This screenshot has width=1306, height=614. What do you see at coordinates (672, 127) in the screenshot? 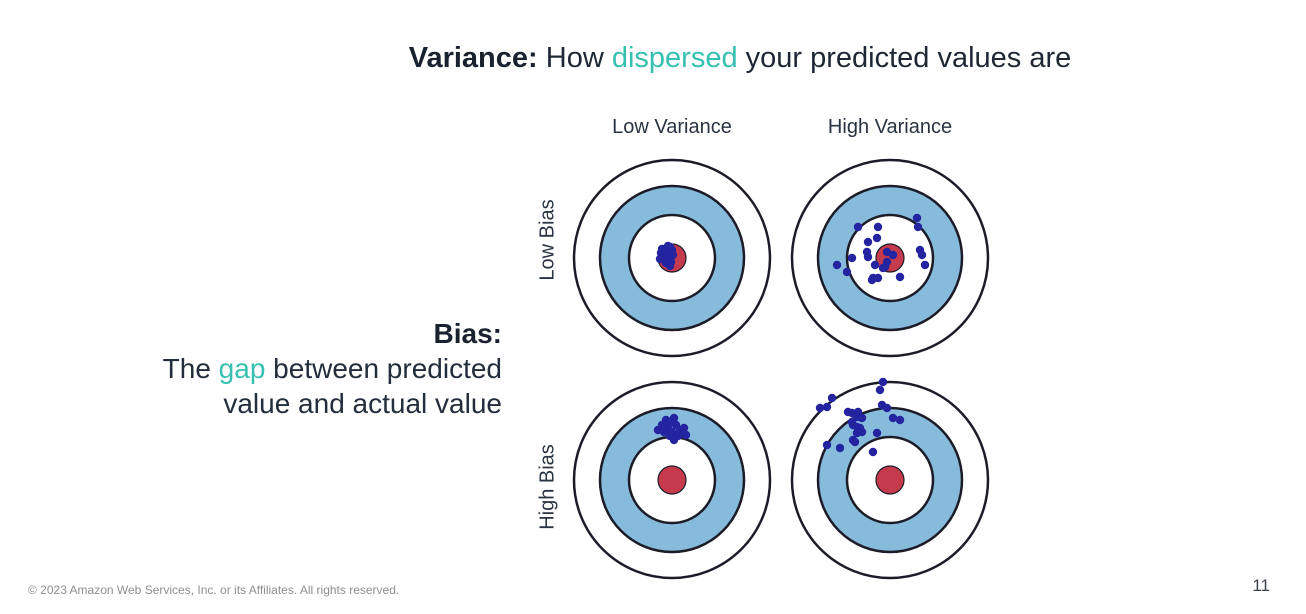
I see `column-label-low-variance: Low Variance` at bounding box center [672, 127].